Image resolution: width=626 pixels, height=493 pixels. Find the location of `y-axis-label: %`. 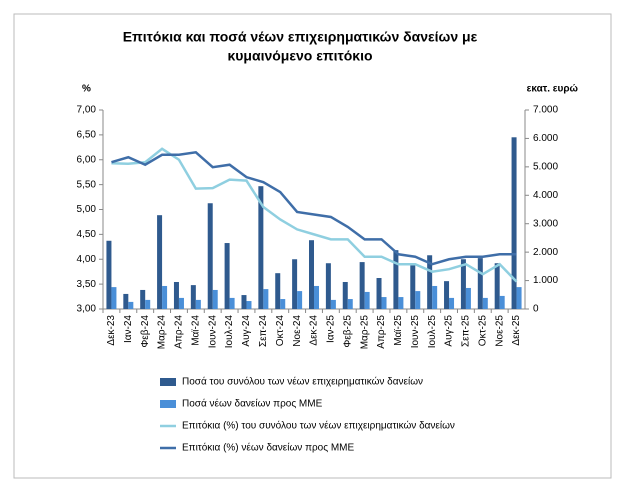

y-axis-label: % is located at coordinates (86, 89).